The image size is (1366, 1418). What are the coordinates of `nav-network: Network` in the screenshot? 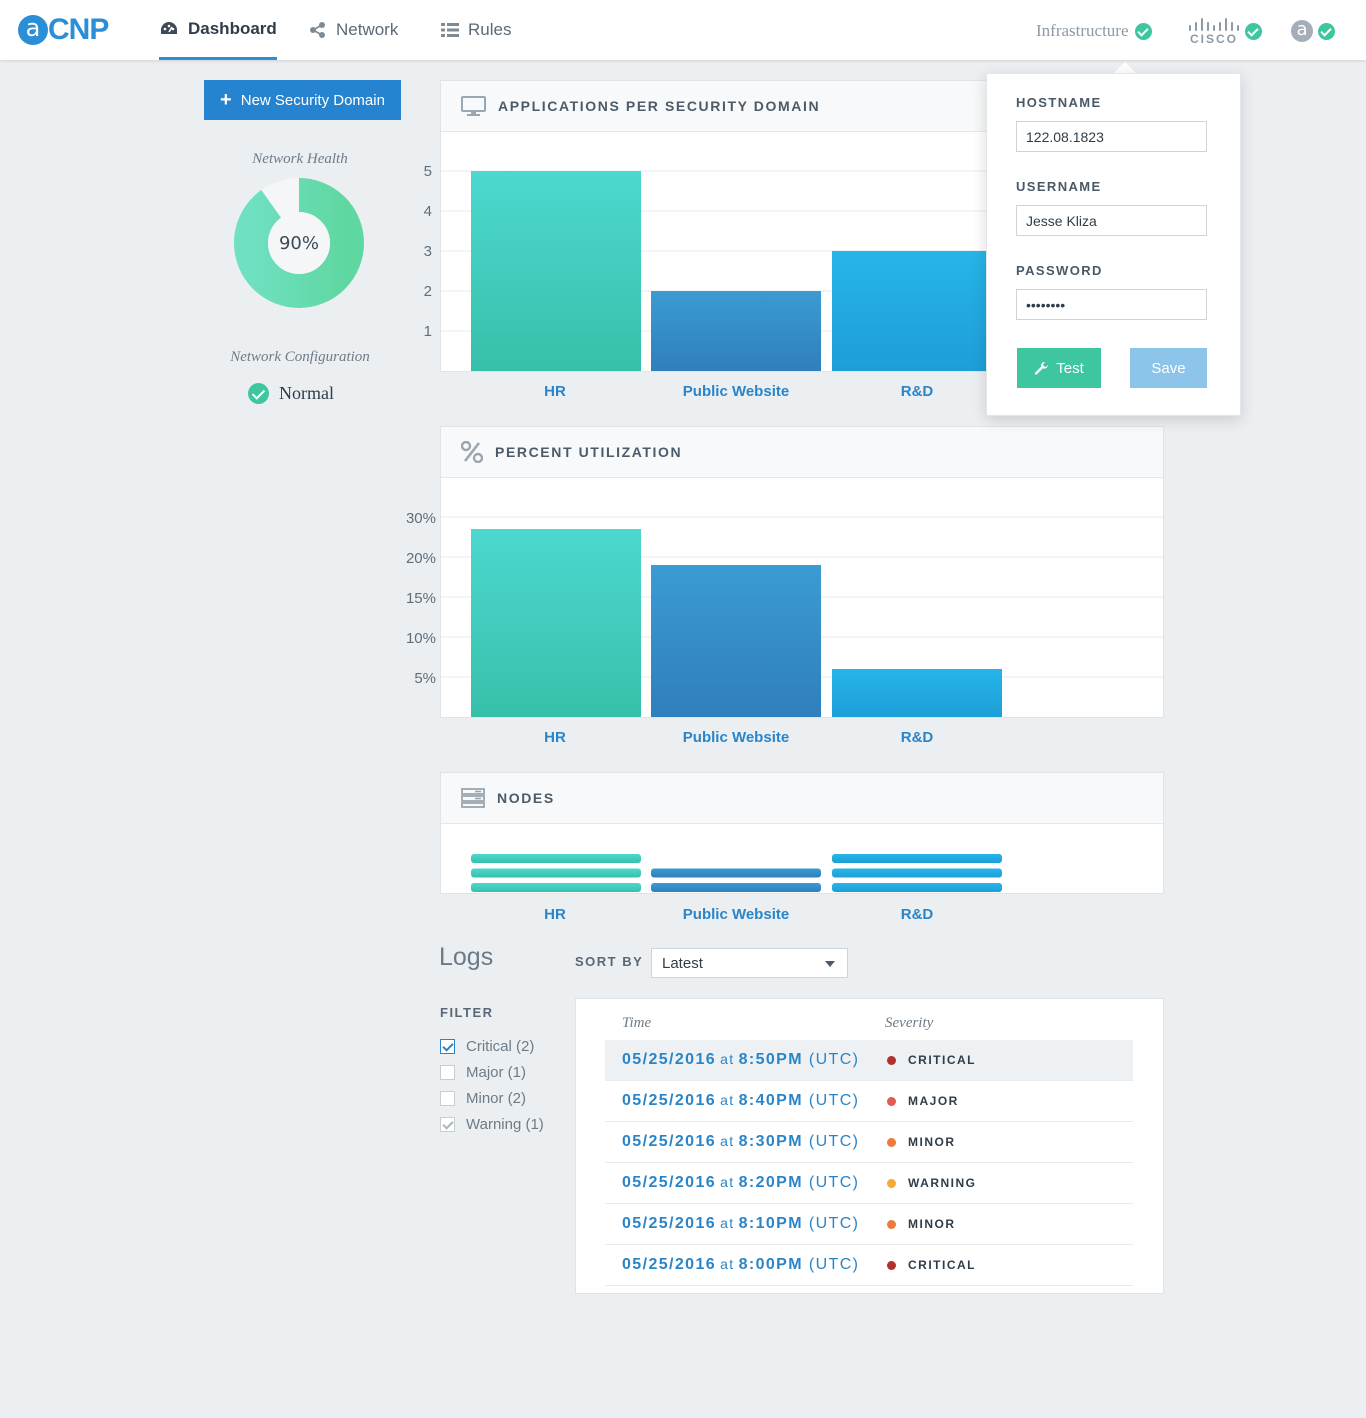 It's located at (353, 30).